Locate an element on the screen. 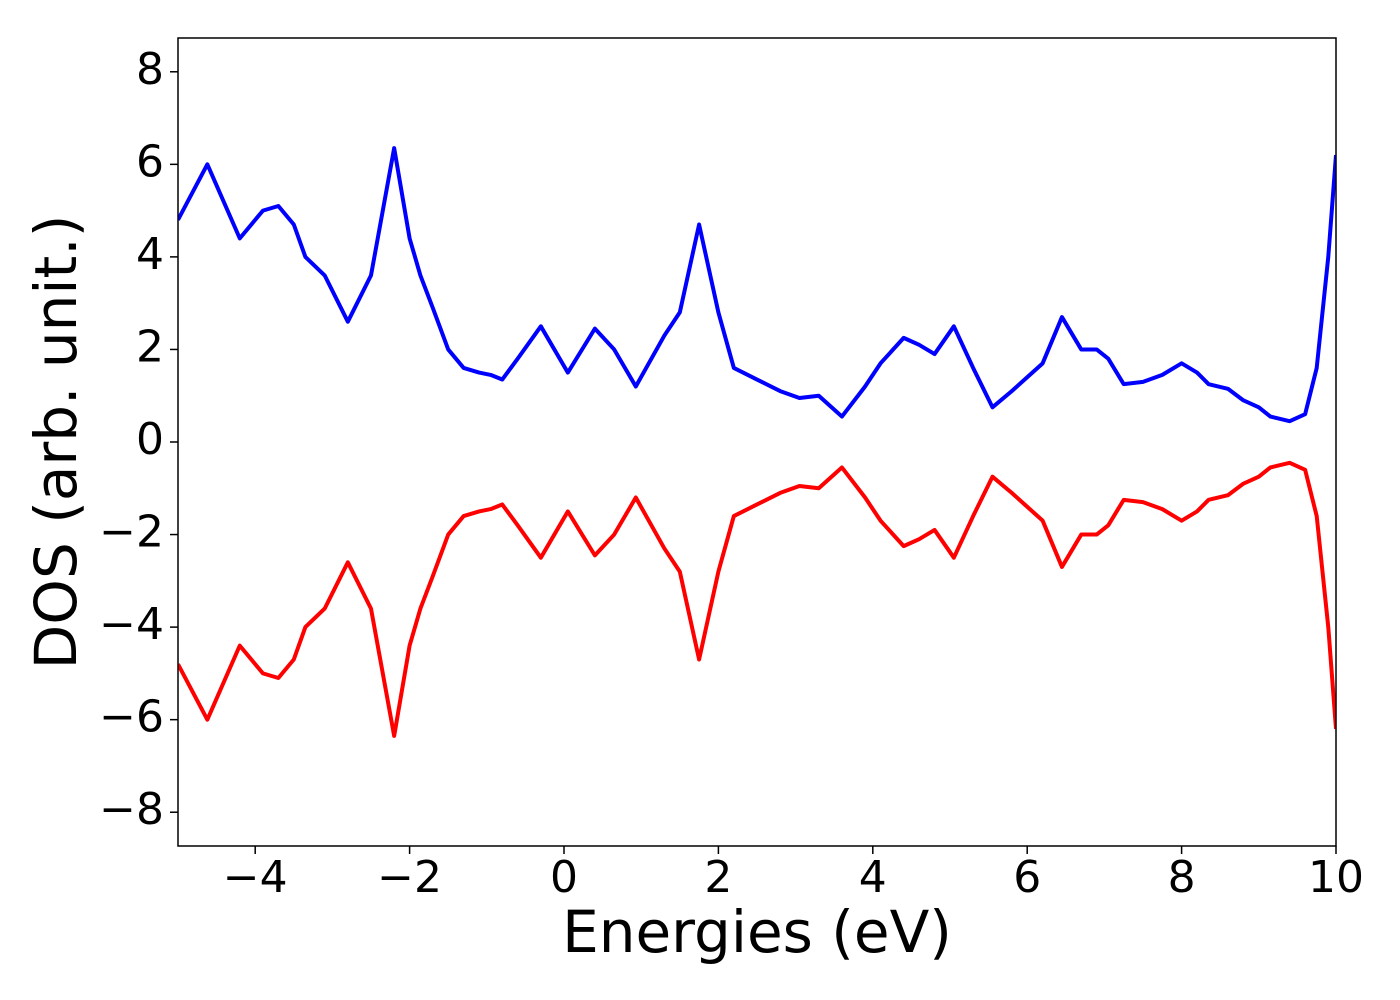 The width and height of the screenshot is (1400, 1000). y-tick-label: −4 is located at coordinates (131, 624).